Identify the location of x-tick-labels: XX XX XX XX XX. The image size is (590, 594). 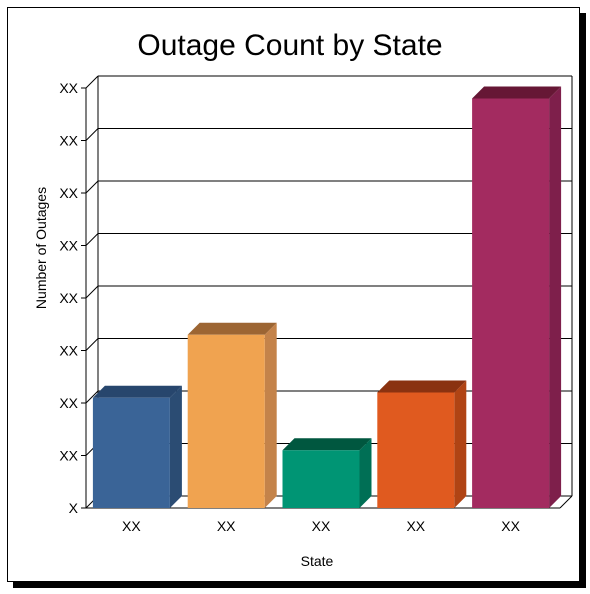
(321, 526).